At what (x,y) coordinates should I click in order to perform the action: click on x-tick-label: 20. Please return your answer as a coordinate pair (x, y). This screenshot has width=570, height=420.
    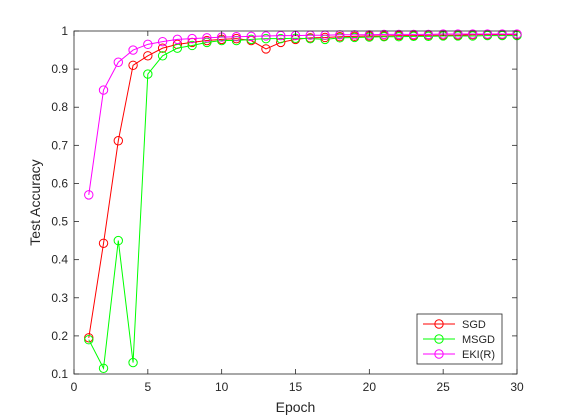
    Looking at the image, I should click on (370, 387).